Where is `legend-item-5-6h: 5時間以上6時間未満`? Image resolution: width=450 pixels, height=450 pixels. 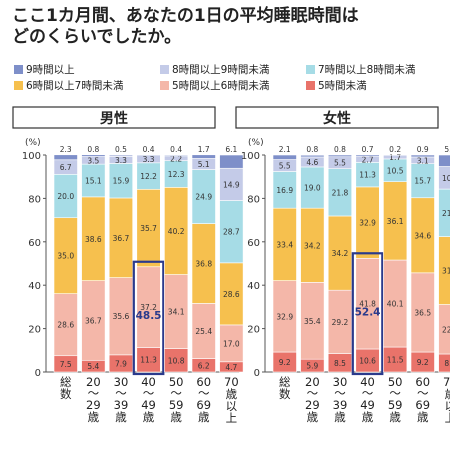
legend-item-5-6h: 5時間以上6時間未満 is located at coordinates (214, 86).